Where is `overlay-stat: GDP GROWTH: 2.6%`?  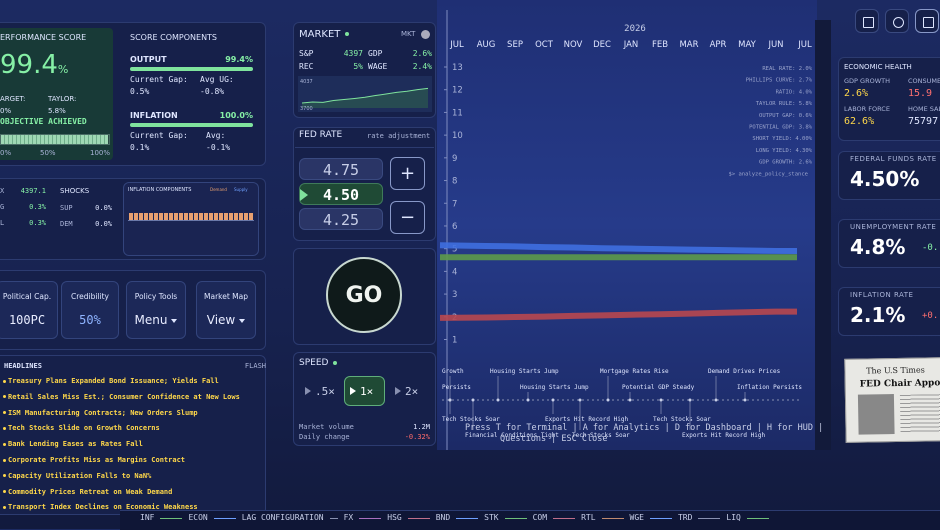
overlay-stat: GDP GROWTH: 2.6% is located at coordinates (786, 163).